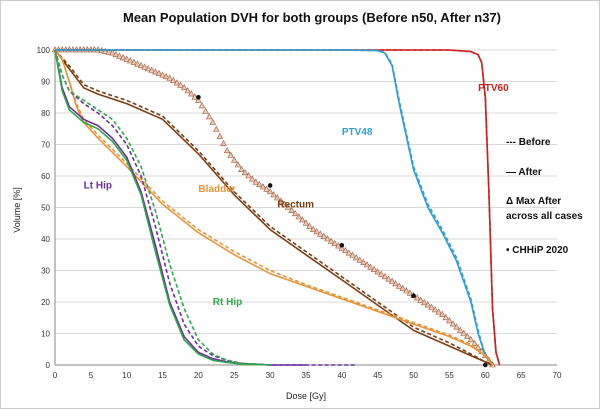 The width and height of the screenshot is (600, 409). Describe the element at coordinates (91, 375) in the screenshot. I see `x-tick-label: 5` at that location.